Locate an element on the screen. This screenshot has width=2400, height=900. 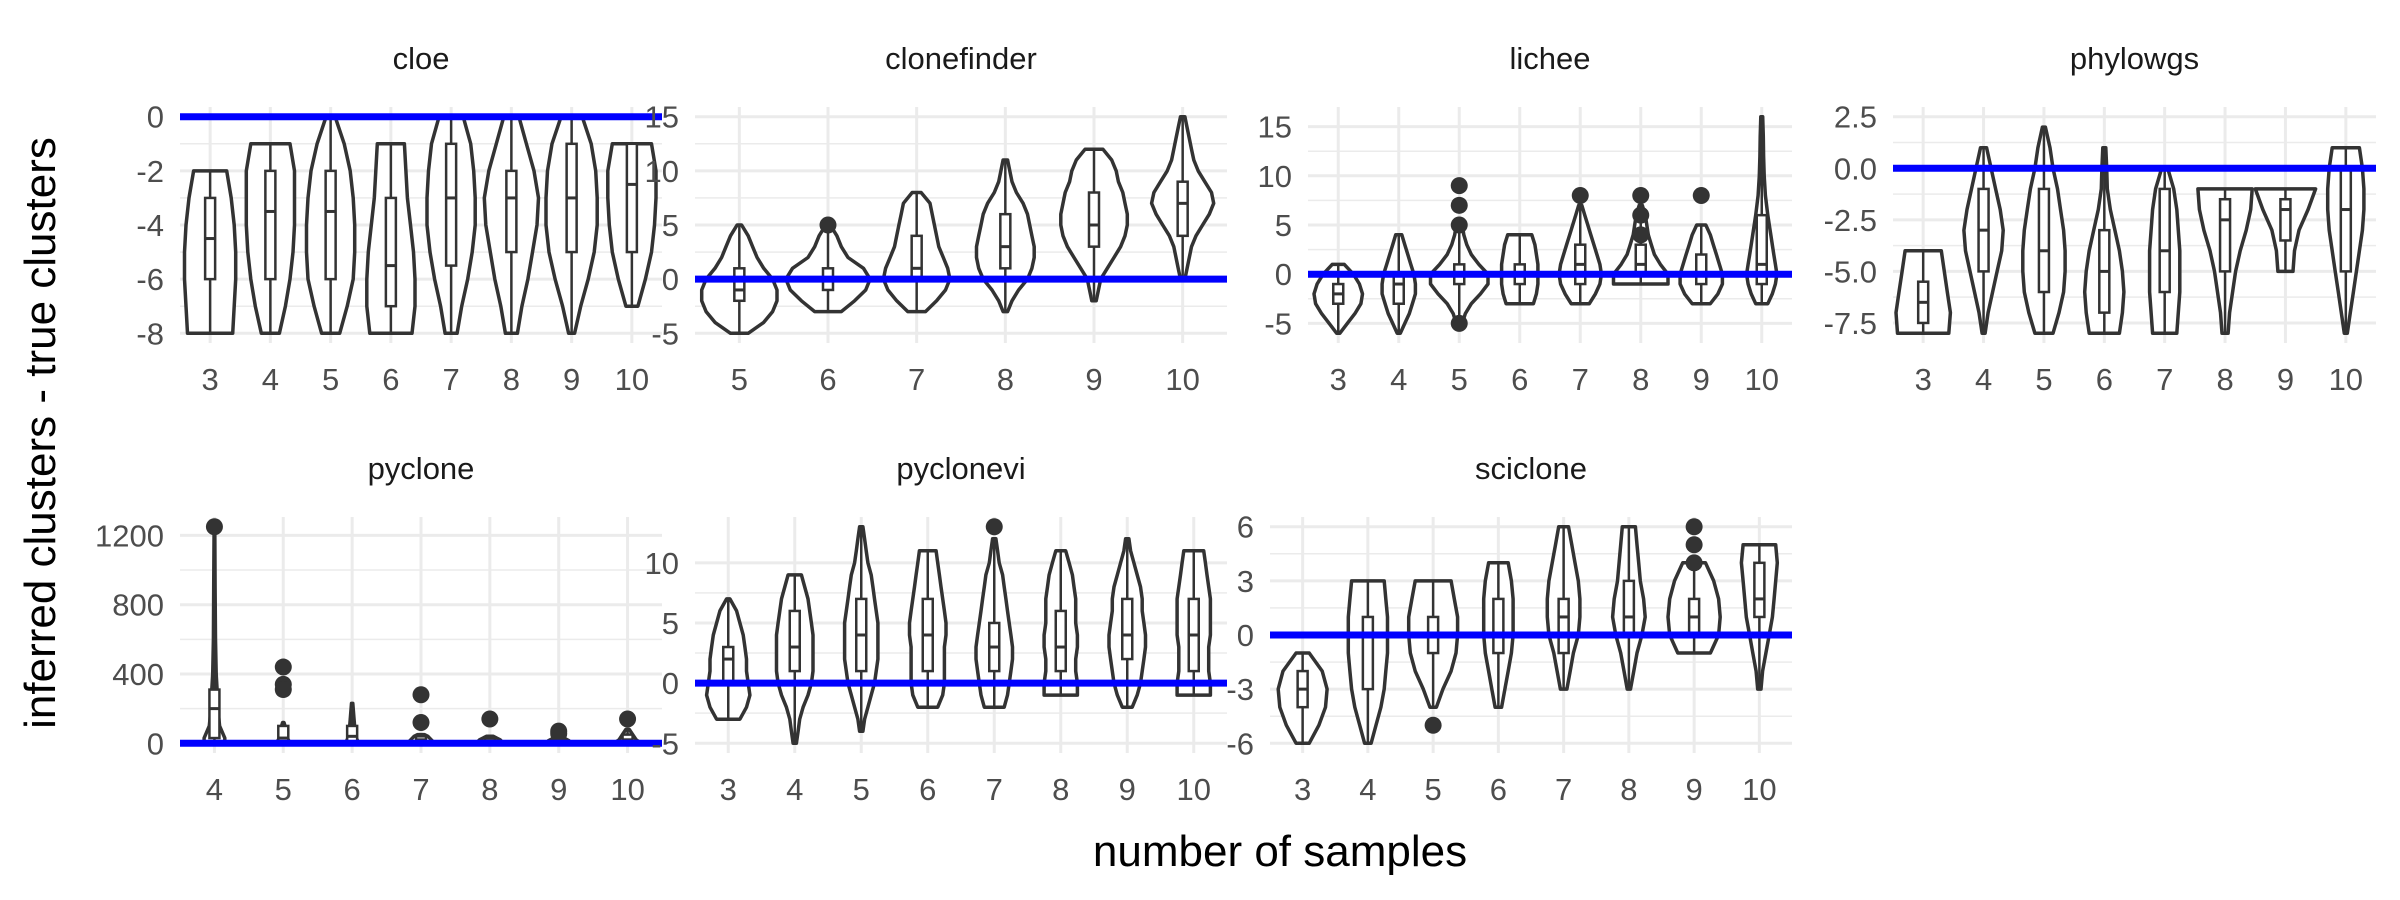
y-axis-title: inferred clusters - true clusters is located at coordinates (40, 433).